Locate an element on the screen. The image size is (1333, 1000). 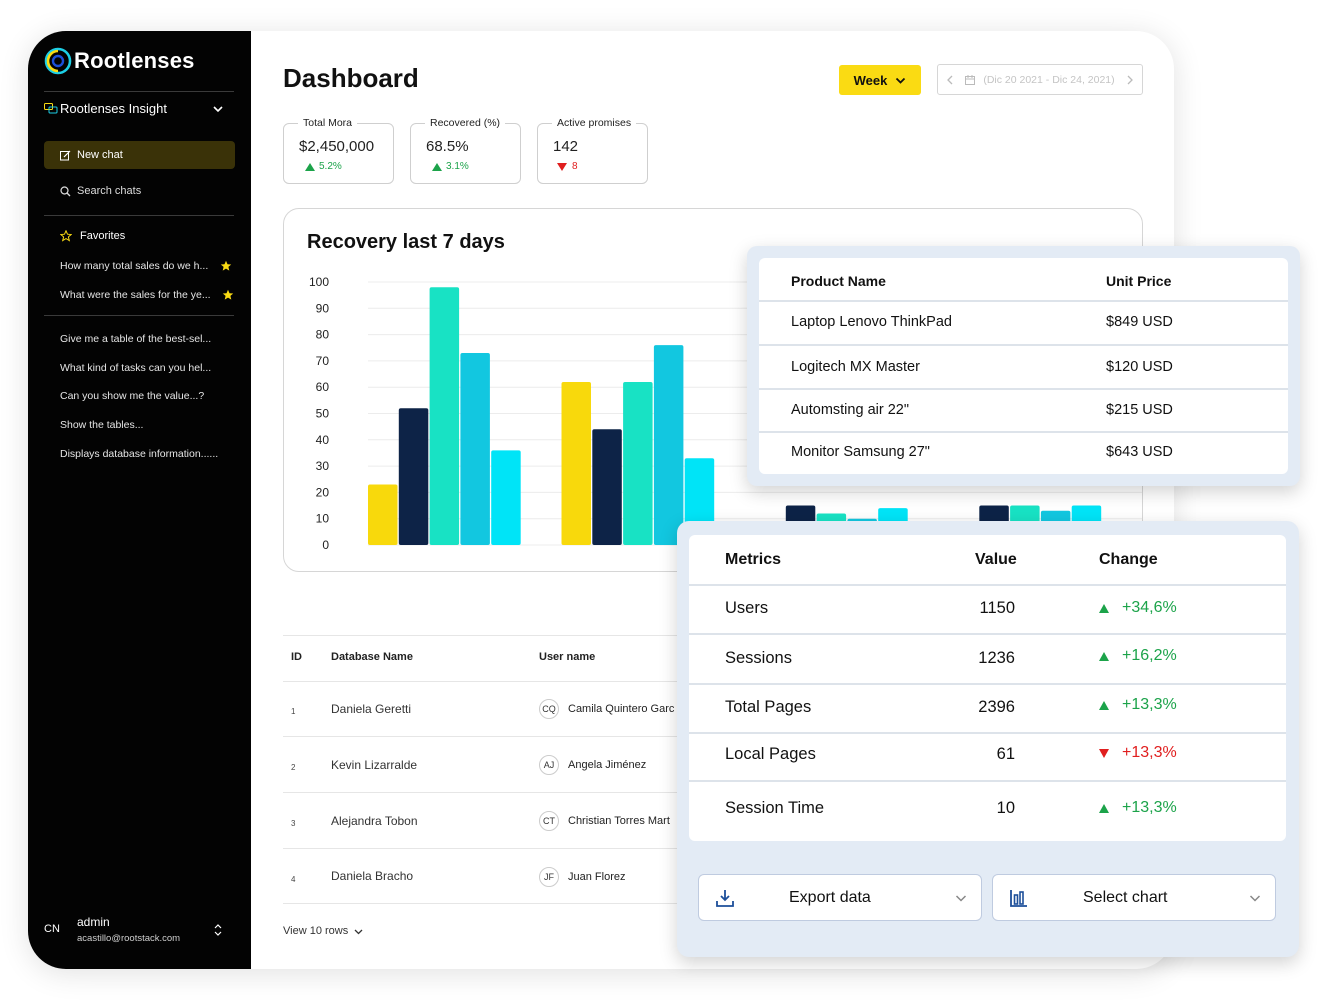
cell-id: 3 is located at coordinates (293, 823).